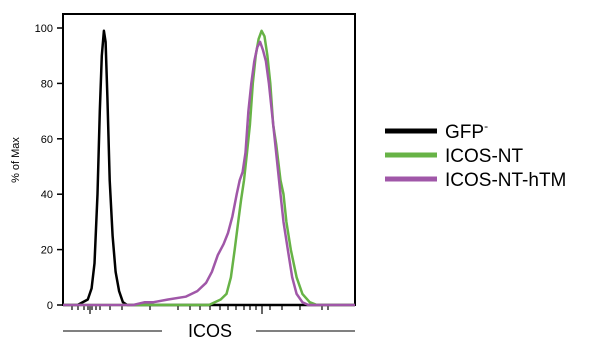 The height and width of the screenshot is (349, 605). I want to click on y-axis: 0 20 40 60 80 100, so click(49, 167).